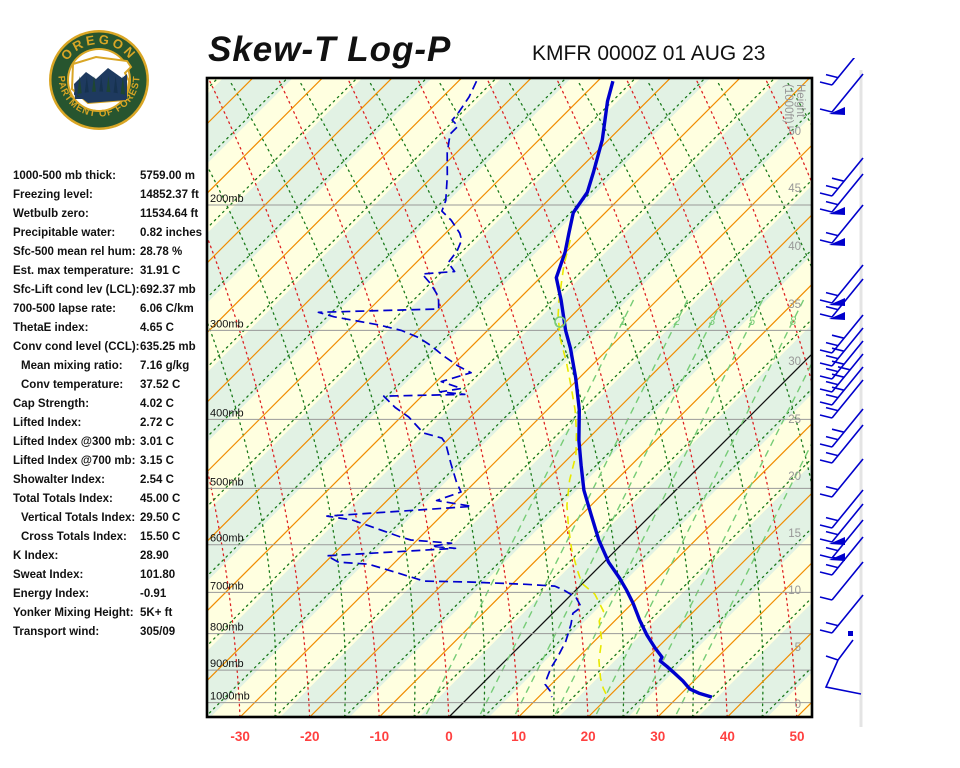 This screenshot has height=768, width=960. Describe the element at coordinates (379, 736) in the screenshot. I see `x-tick-label: -10` at that location.